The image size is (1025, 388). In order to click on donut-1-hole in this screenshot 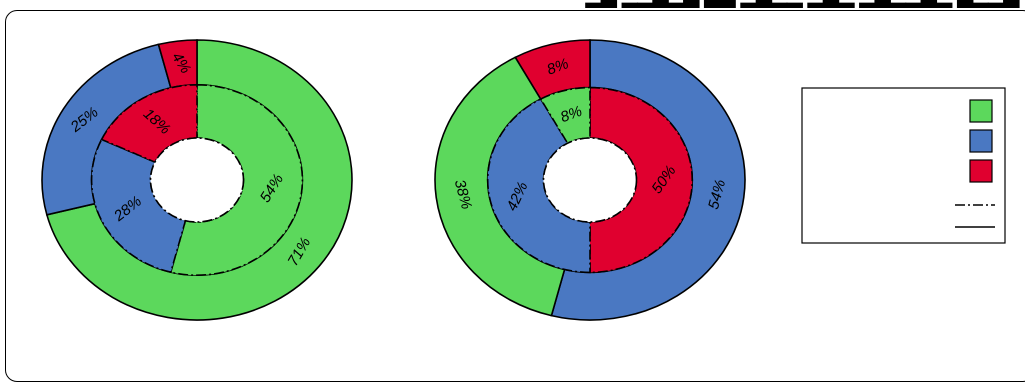, I will do `click(197, 180)`.